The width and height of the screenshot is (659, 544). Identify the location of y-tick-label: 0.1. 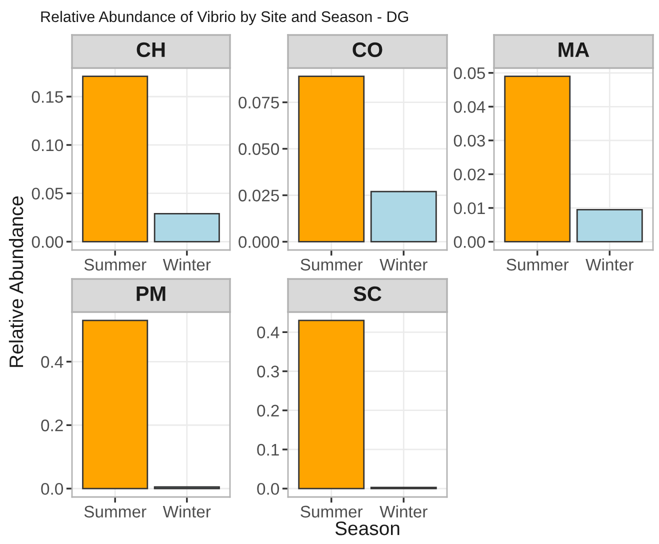
(268, 450).